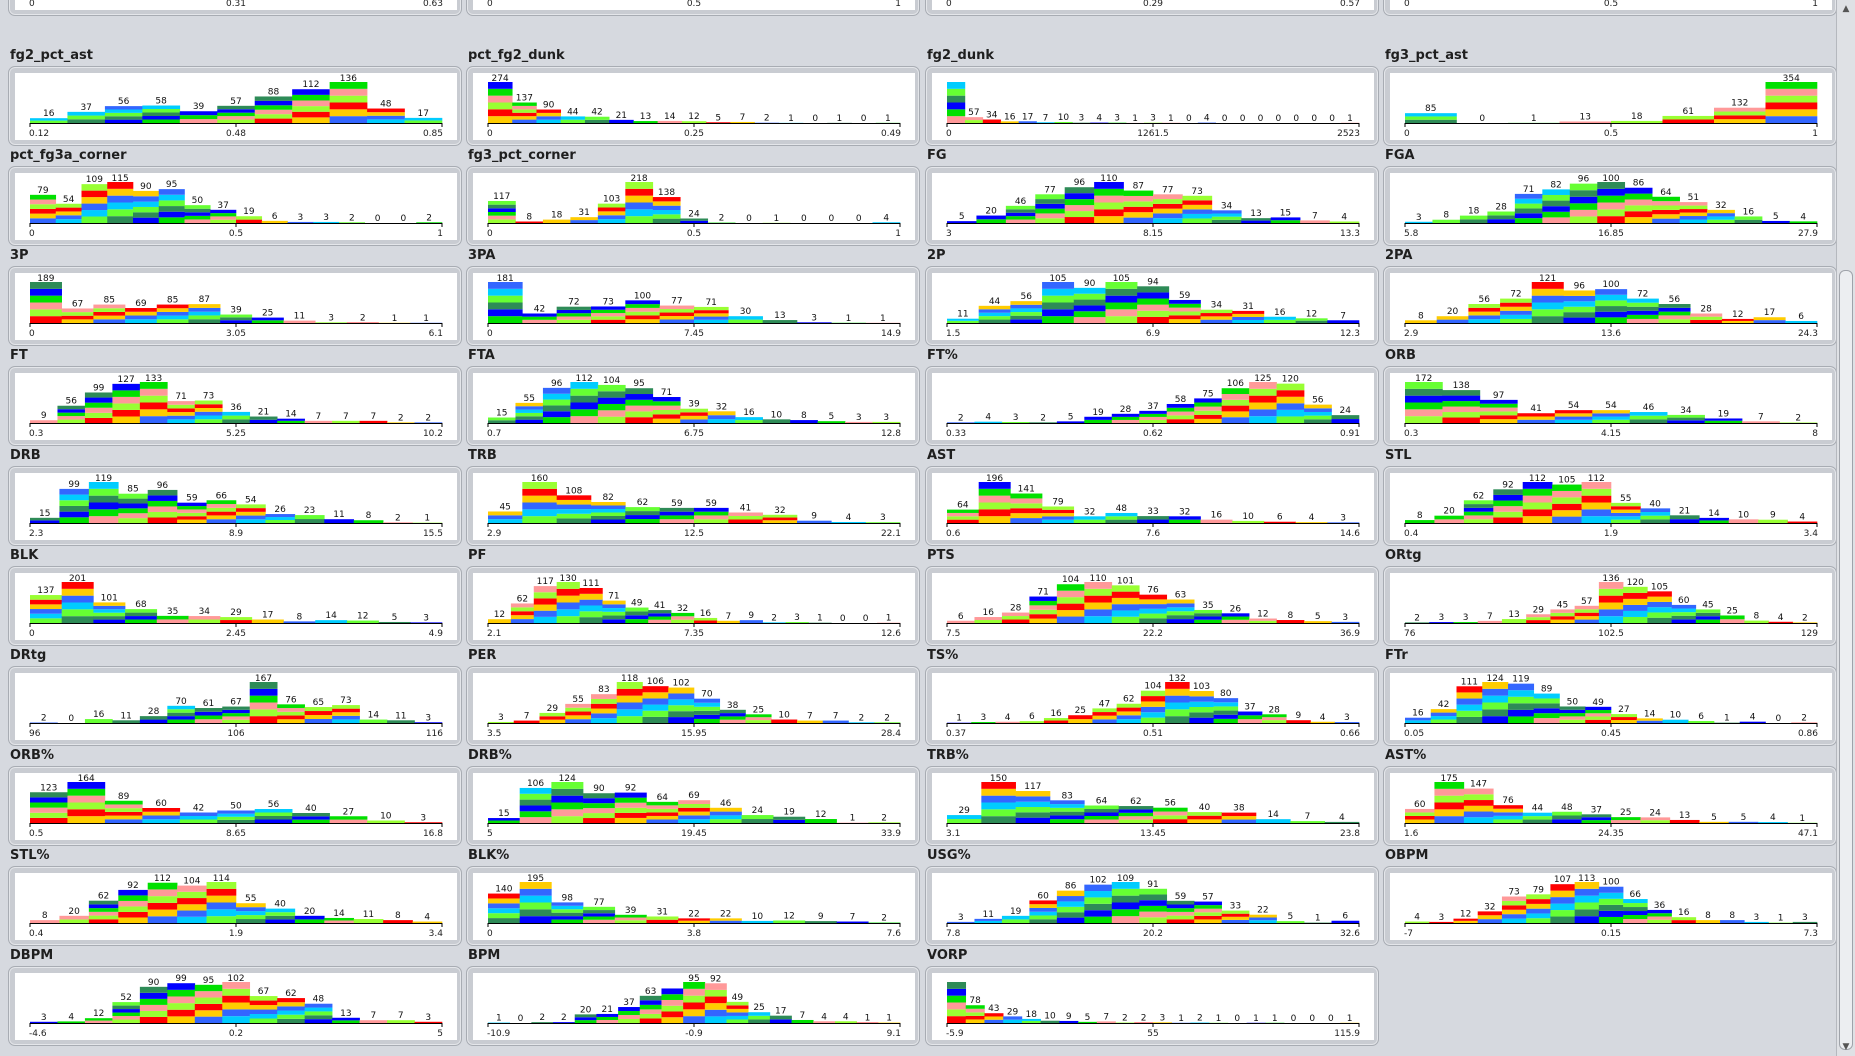  What do you see at coordinates (299, 317) in the screenshot?
I see `bar-count-label: 11` at bounding box center [299, 317].